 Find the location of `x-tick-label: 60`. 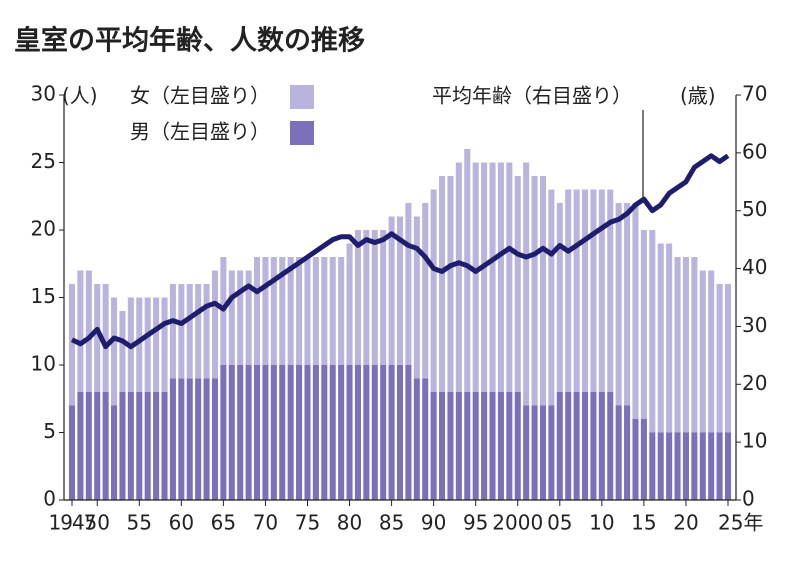

x-tick-label: 60 is located at coordinates (181, 523).